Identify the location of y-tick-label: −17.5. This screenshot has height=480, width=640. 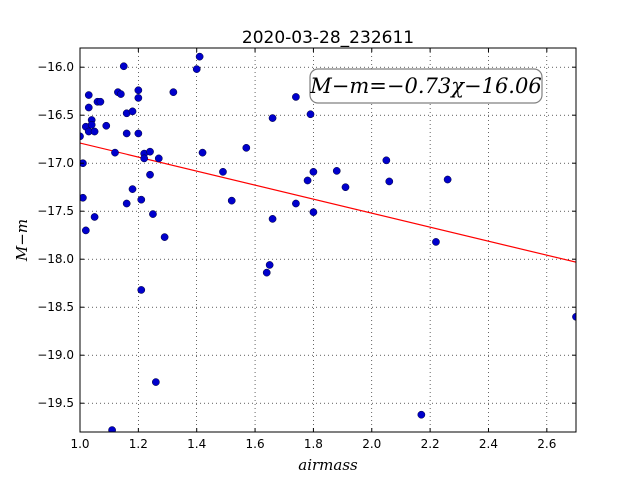
(55, 211).